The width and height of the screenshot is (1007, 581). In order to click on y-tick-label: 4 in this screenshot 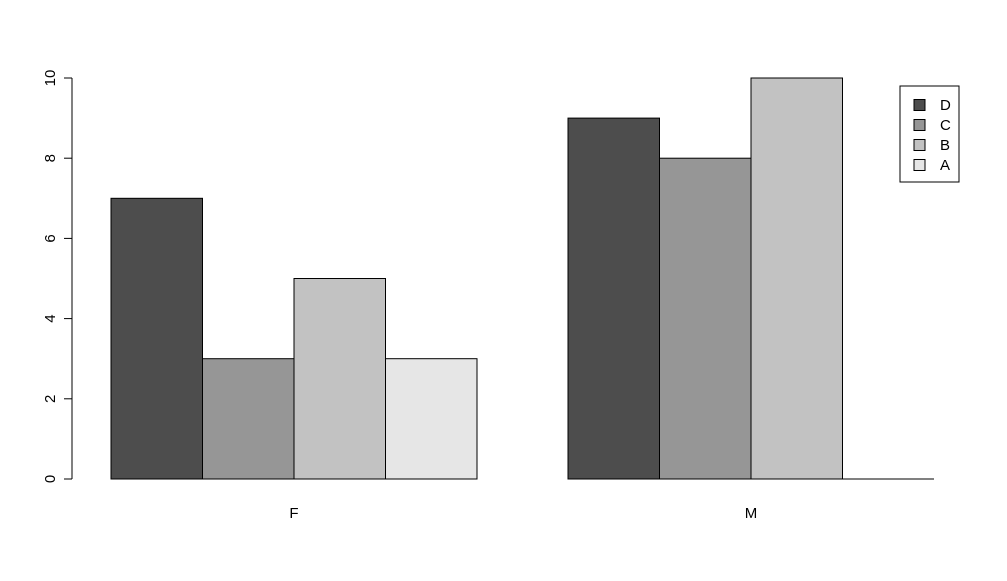, I will do `click(50, 318)`.